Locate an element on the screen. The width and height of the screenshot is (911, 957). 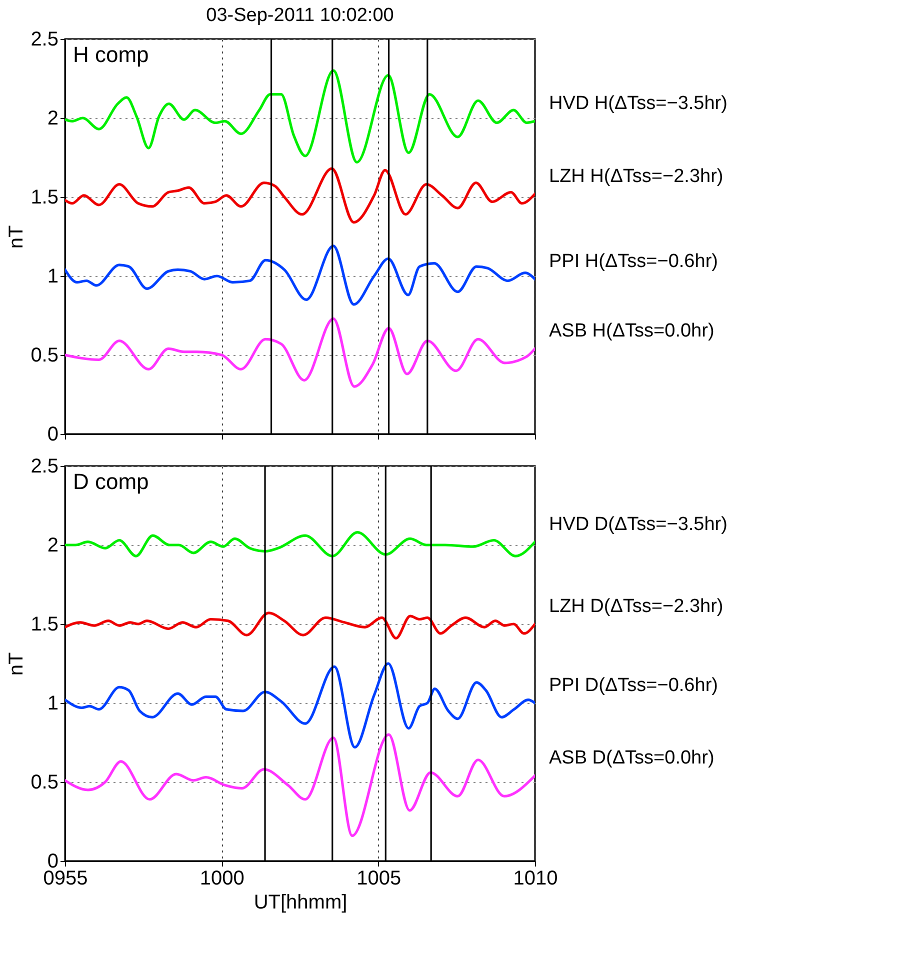
series-label: ASB D(ΔTss=0.0hr) is located at coordinates (631, 758).